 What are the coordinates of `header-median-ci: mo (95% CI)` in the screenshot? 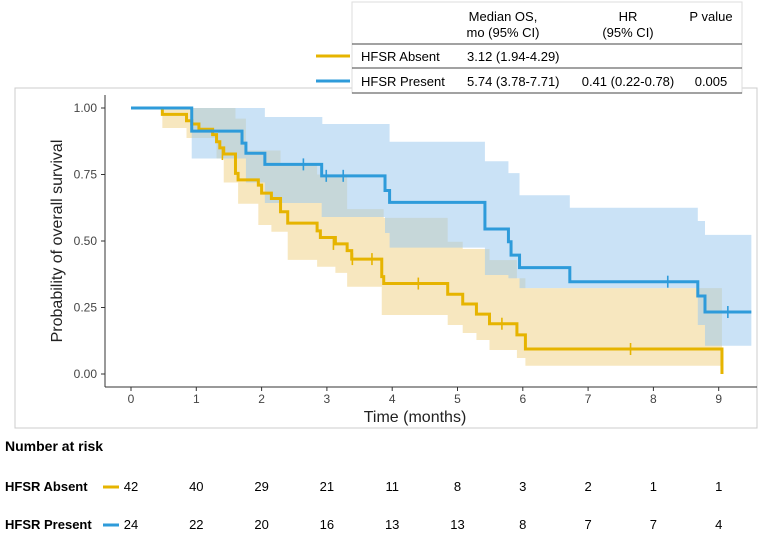 It's located at (503, 32).